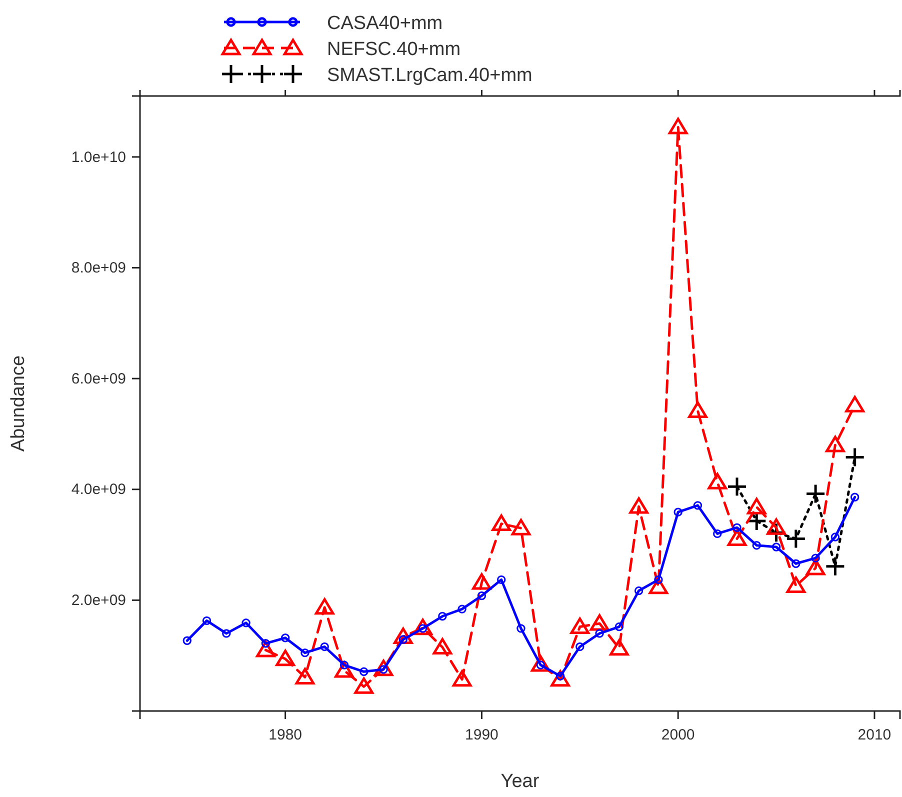 This screenshot has height=797, width=902. Describe the element at coordinates (429, 75) in the screenshot. I see `legend-label: SMAST.LrgCam.40+mm` at that location.